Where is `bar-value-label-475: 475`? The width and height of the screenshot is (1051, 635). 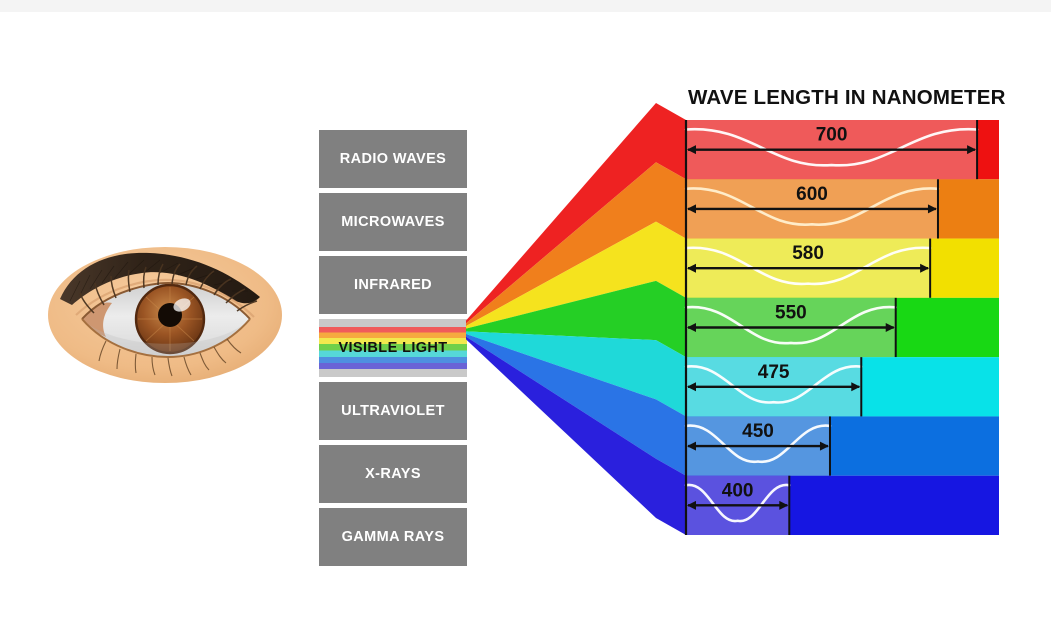 bar-value-label-475: 475 is located at coordinates (774, 372).